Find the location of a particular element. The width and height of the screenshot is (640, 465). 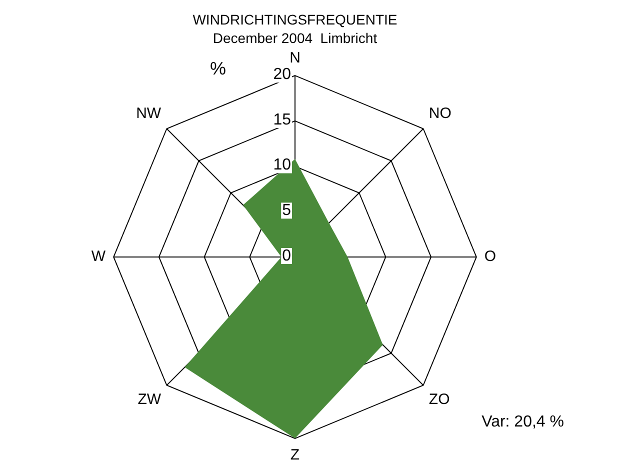

y-tick-label: 15 is located at coordinates (282, 119).